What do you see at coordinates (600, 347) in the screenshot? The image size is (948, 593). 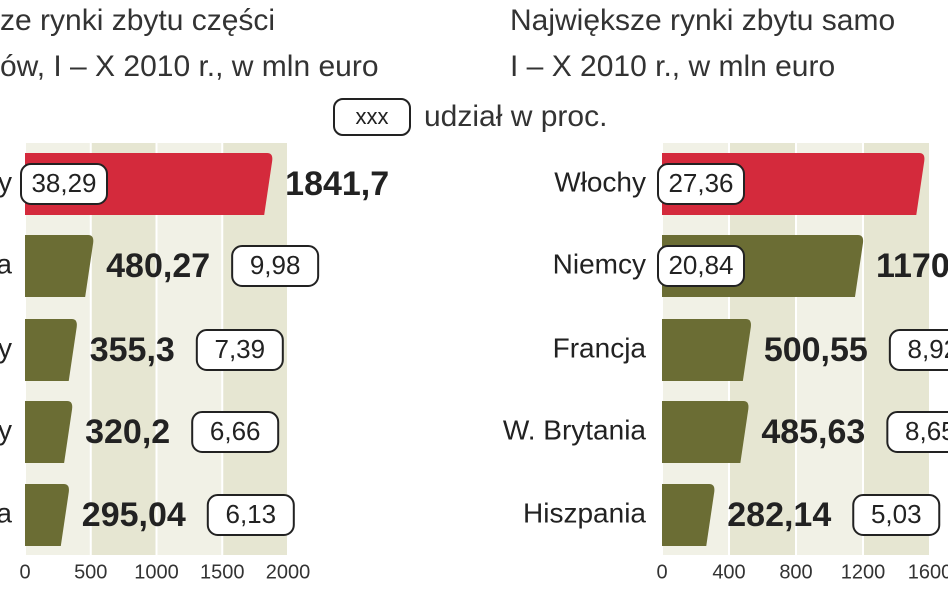 I see `category-label: Francja` at bounding box center [600, 347].